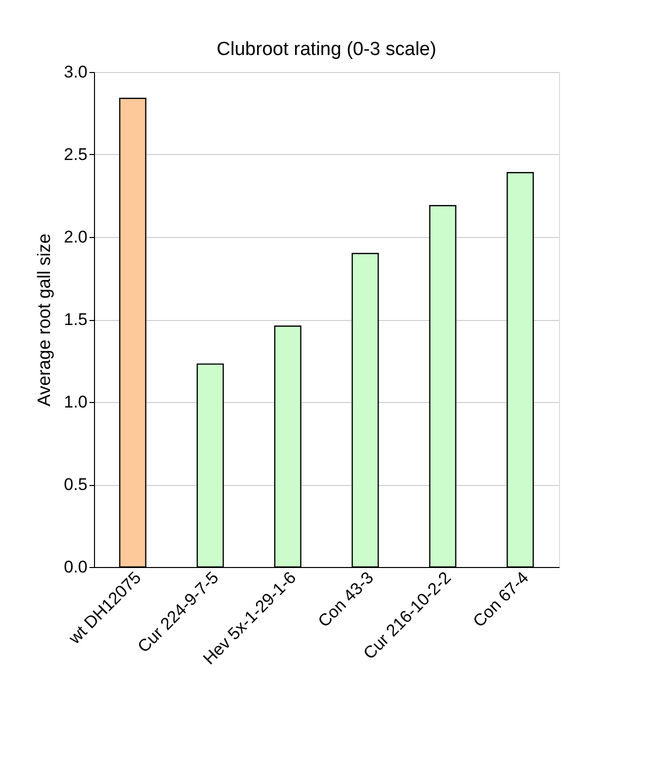 The width and height of the screenshot is (652, 784). Describe the element at coordinates (44, 320) in the screenshot. I see `y-axis-title: Average root gall size` at that location.